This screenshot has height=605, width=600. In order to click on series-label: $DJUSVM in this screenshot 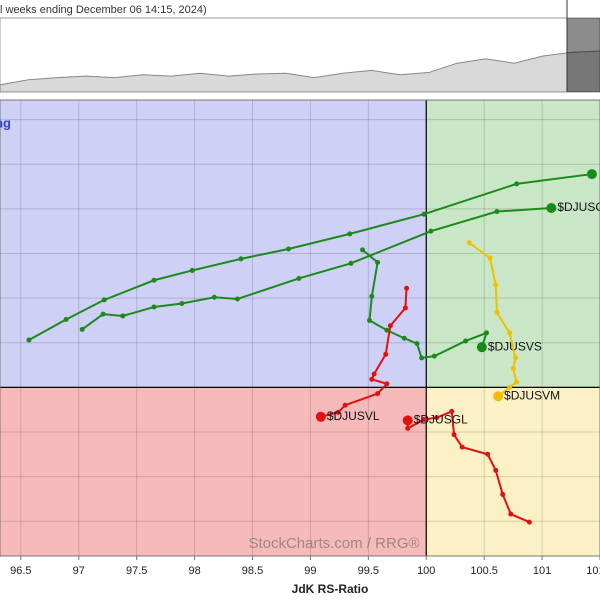, I will do `click(532, 395)`.